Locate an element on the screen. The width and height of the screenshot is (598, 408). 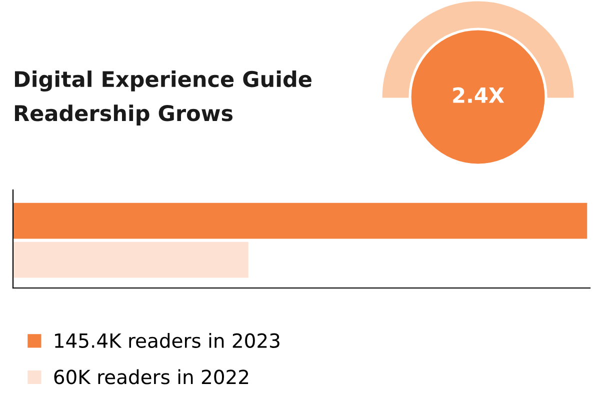
text: 2.4X is located at coordinates (478, 95).